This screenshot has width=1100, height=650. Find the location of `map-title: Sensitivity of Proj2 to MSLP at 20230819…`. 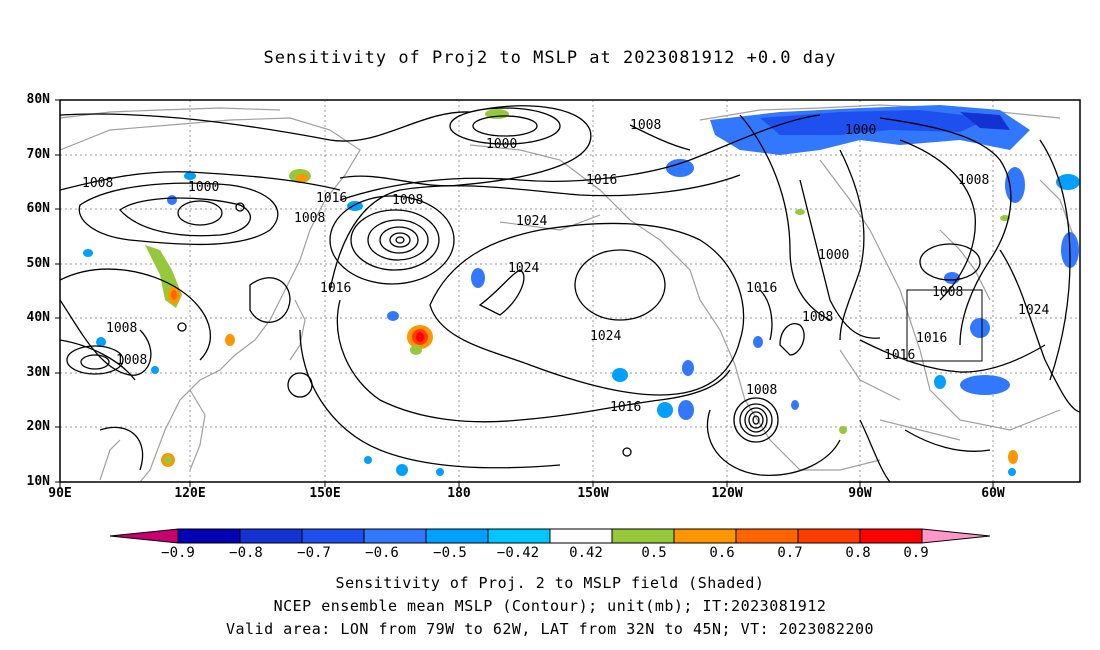

map-title: Sensitivity of Proj2 to MSLP at 20230819… is located at coordinates (550, 58).